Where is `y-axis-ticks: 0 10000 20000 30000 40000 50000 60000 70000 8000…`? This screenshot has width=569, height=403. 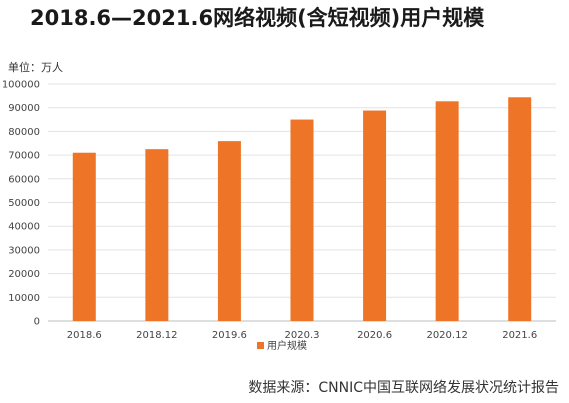 y-axis-ticks: 0 10000 20000 30000 40000 50000 60000 70000 8000… is located at coordinates (21, 204).